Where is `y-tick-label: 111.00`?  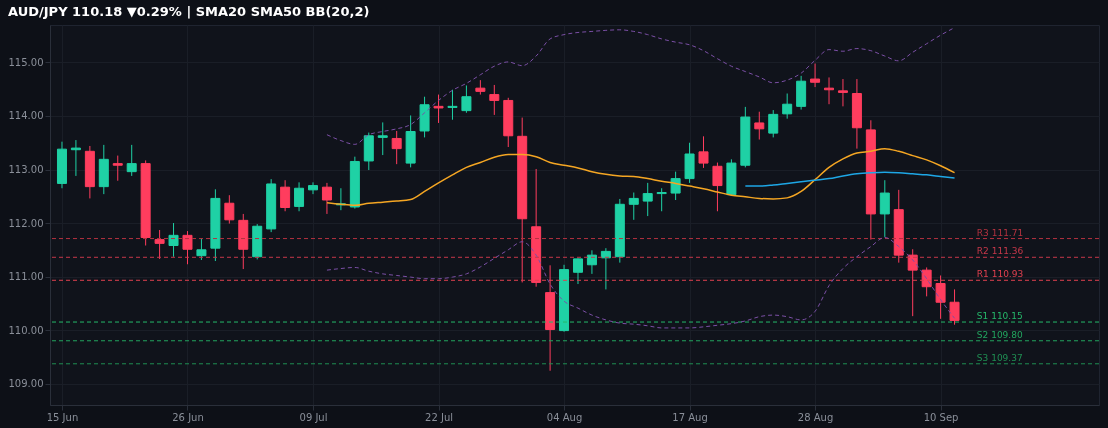
y-tick-label: 111.00 is located at coordinates (26, 277).